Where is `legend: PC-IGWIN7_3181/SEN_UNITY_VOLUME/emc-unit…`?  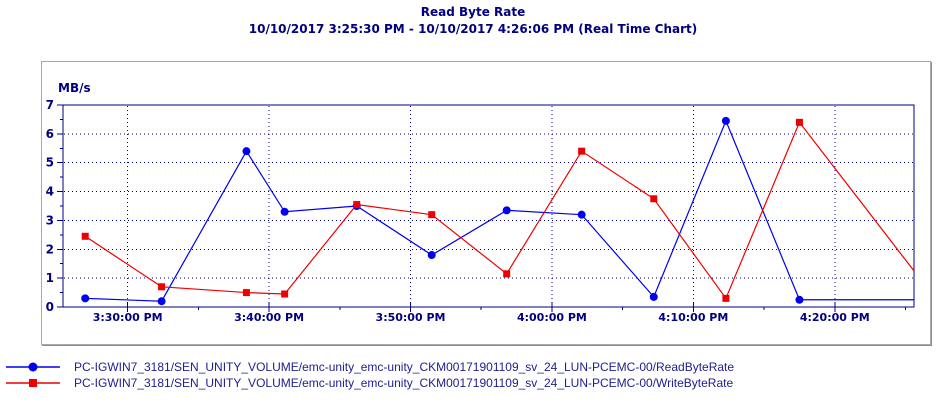 legend: PC-IGWIN7_3181/SEN_UNITY_VOLUME/emc-unit… is located at coordinates (369, 375).